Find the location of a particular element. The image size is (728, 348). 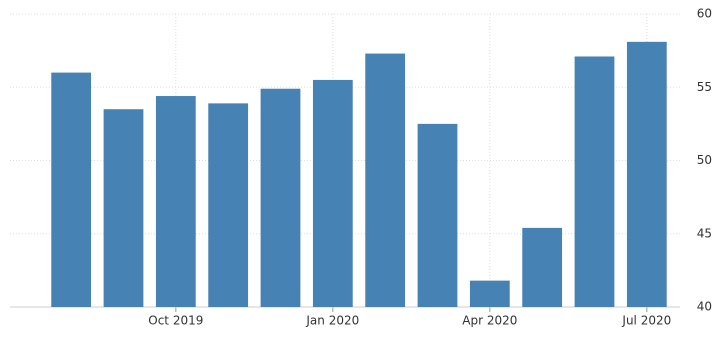

x-tick-label: Oct 2019 is located at coordinates (175, 321).